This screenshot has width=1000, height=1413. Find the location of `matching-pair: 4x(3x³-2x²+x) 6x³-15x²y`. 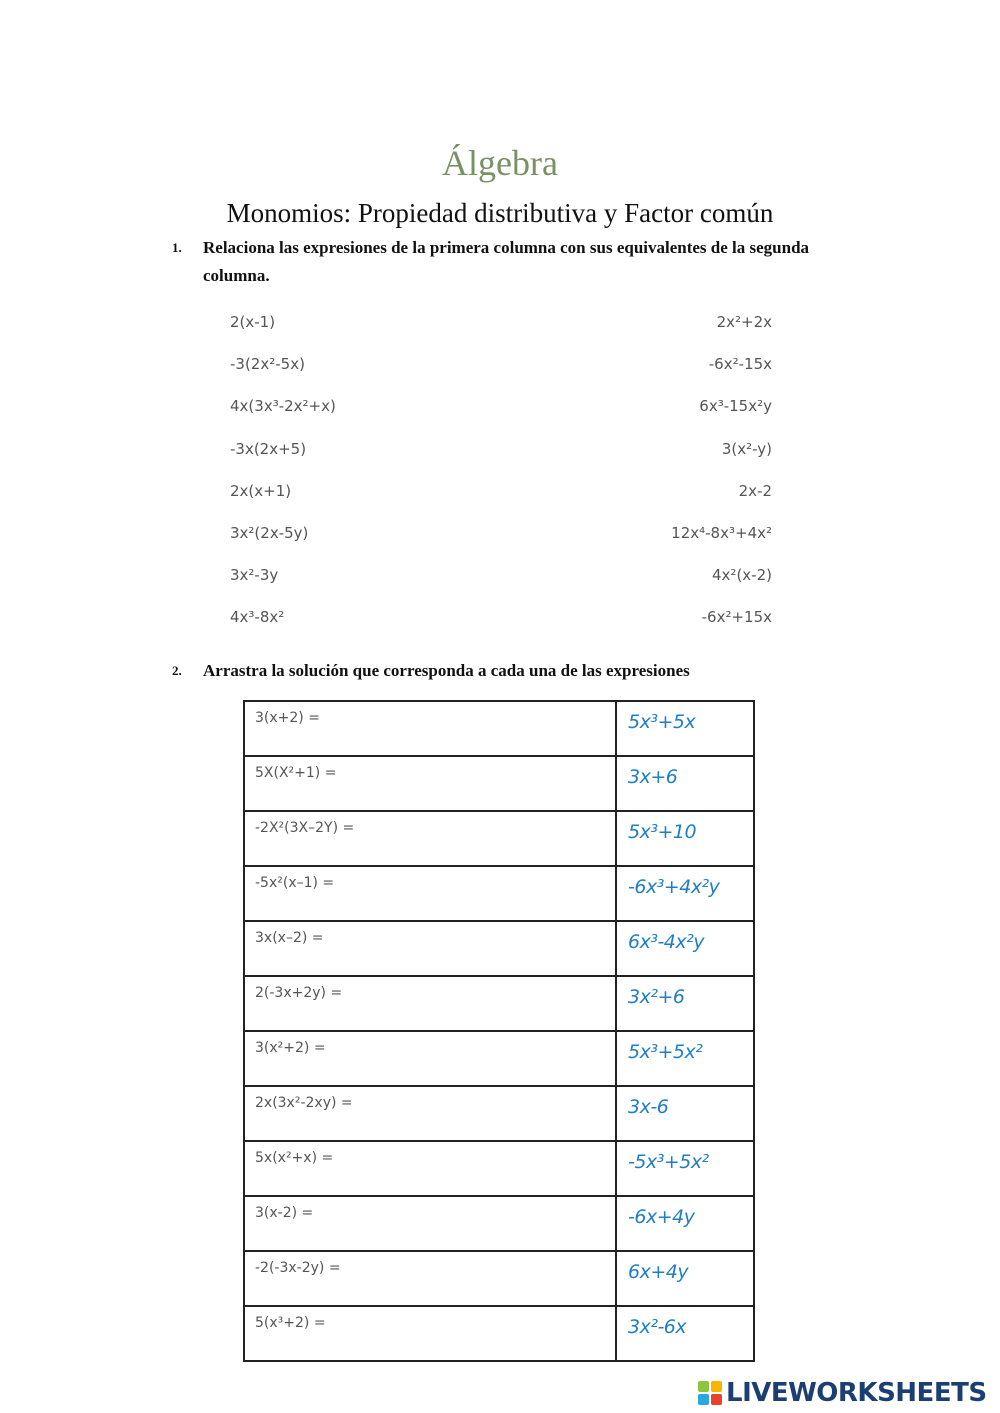

matching-pair: 4x(3x³-2x²+x) 6x³-15x²y is located at coordinates (501, 409).